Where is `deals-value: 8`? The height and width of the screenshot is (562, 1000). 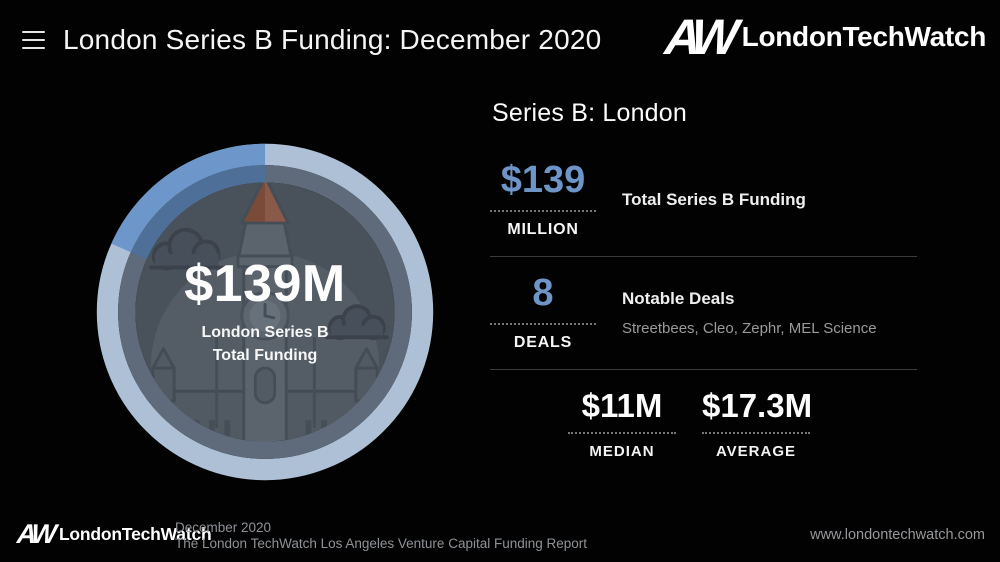
deals-value: 8 is located at coordinates (543, 299).